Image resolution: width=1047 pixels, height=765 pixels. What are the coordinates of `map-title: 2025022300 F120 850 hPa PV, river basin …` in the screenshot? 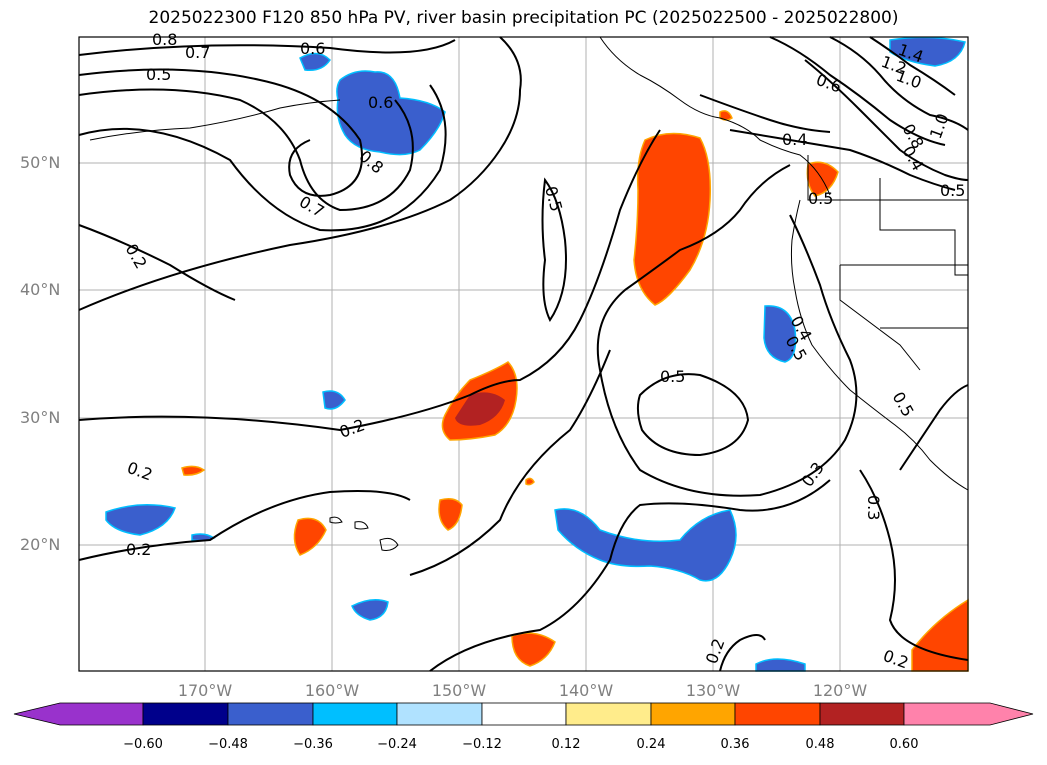 It's located at (523, 18).